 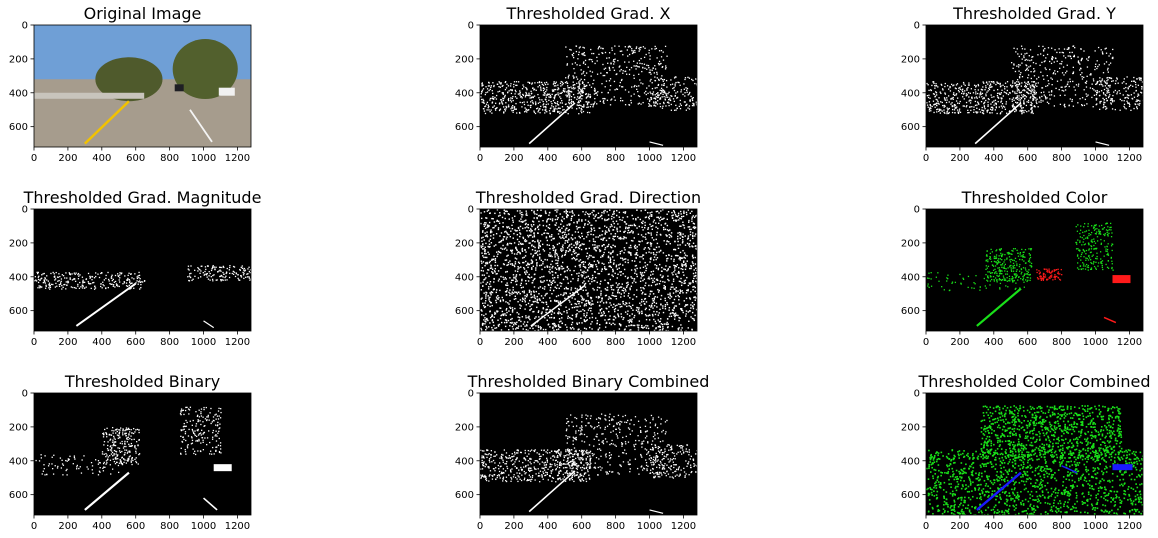 What do you see at coordinates (142, 197) in the screenshot?
I see `subplot-title: Thresholded Grad. Magnitude` at bounding box center [142, 197].